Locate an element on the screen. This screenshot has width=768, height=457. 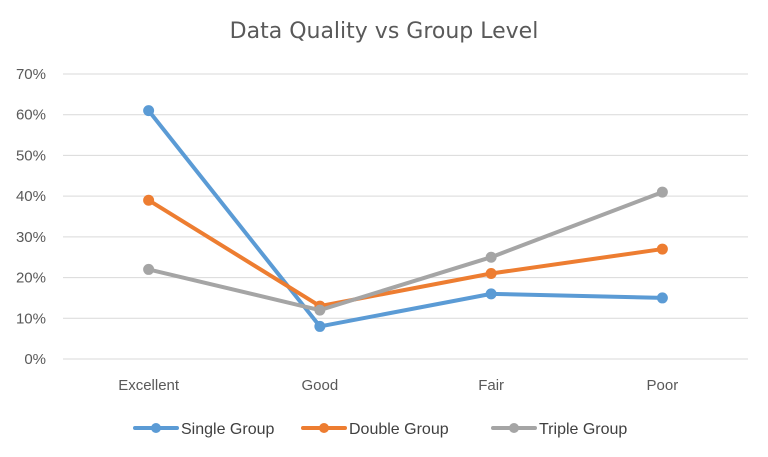
y-tick-label: 70% is located at coordinates (31, 74).